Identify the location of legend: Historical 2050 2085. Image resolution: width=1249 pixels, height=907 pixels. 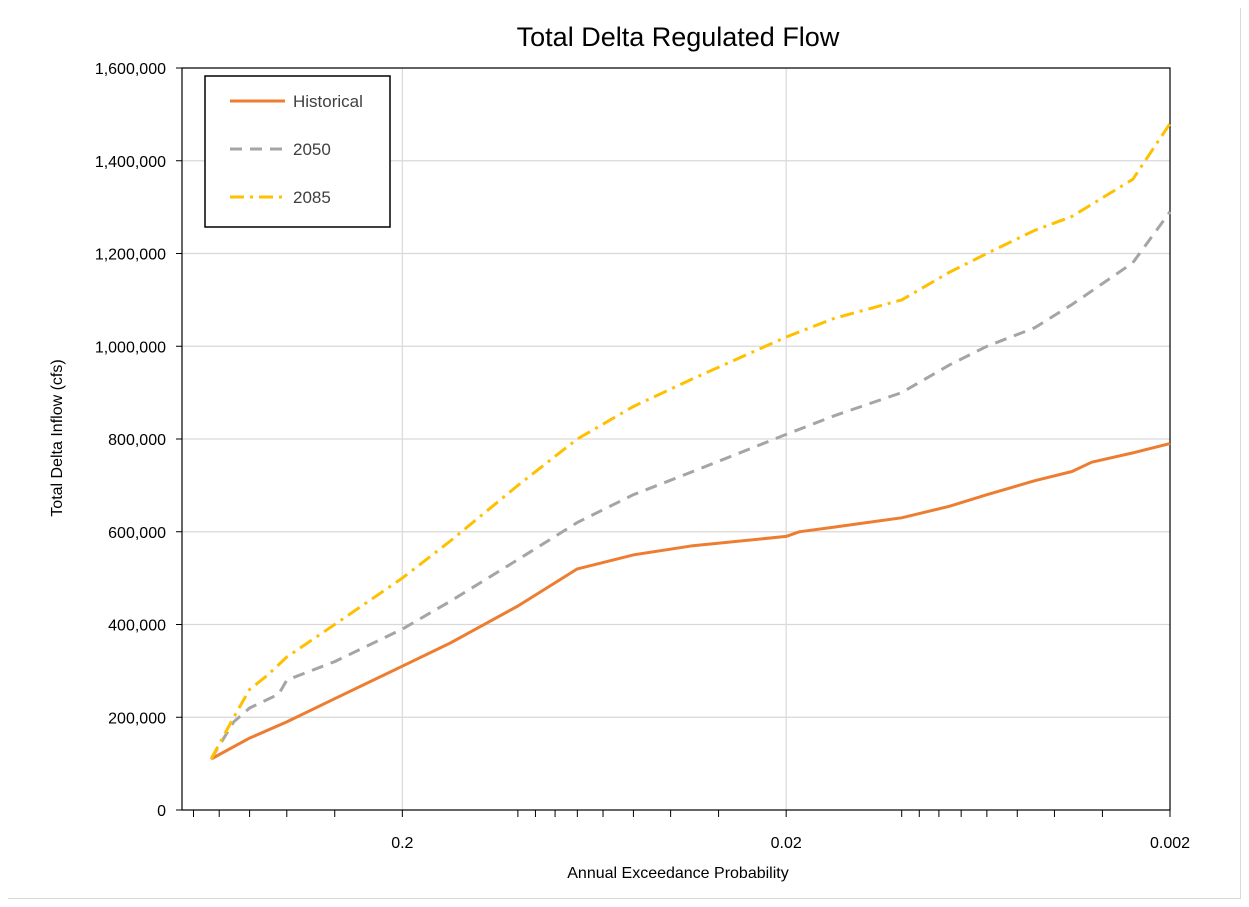
(297, 151).